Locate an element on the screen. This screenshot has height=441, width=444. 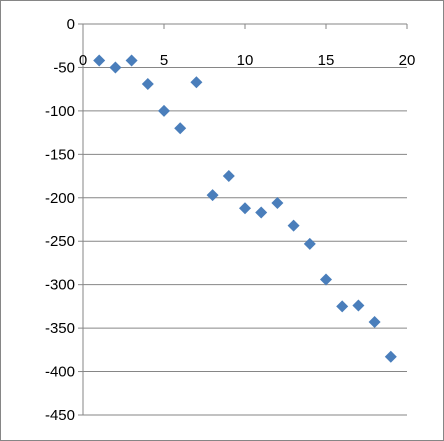
y-tick-label: -350 is located at coordinates (60, 328).